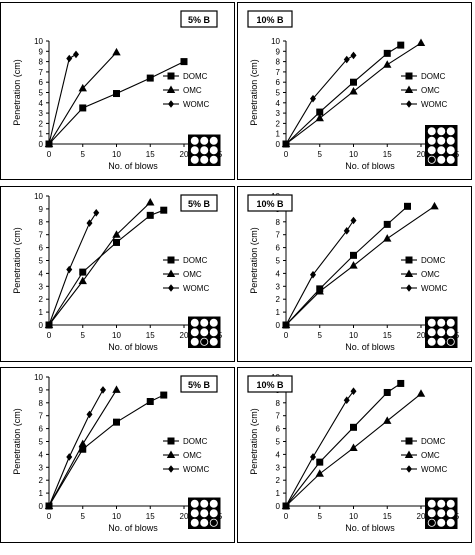 This screenshot has width=475, height=555. Describe the element at coordinates (353, 516) in the screenshot. I see `x-tick-label: 10` at that location.